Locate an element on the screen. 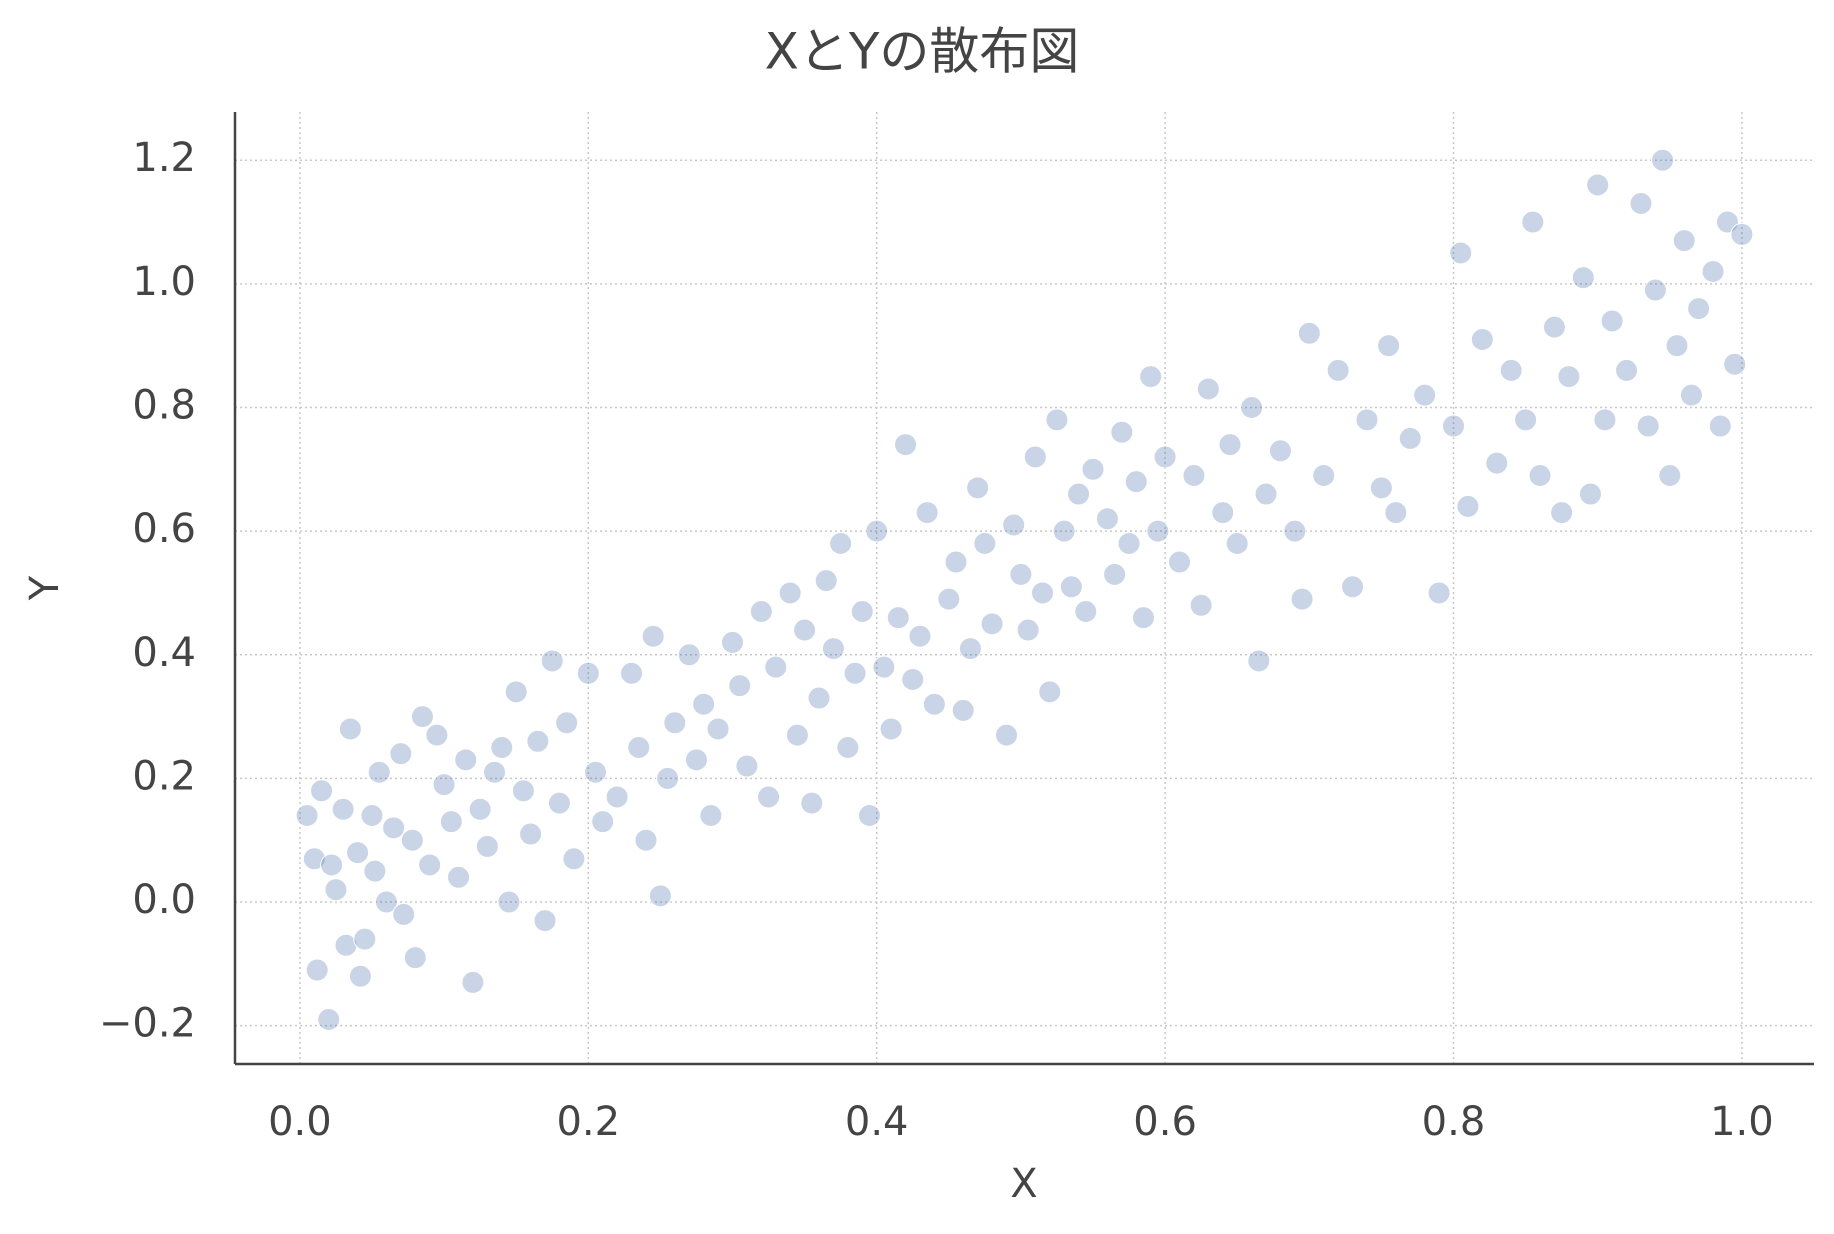  y-tick-label: 0.2 is located at coordinates (164, 776).